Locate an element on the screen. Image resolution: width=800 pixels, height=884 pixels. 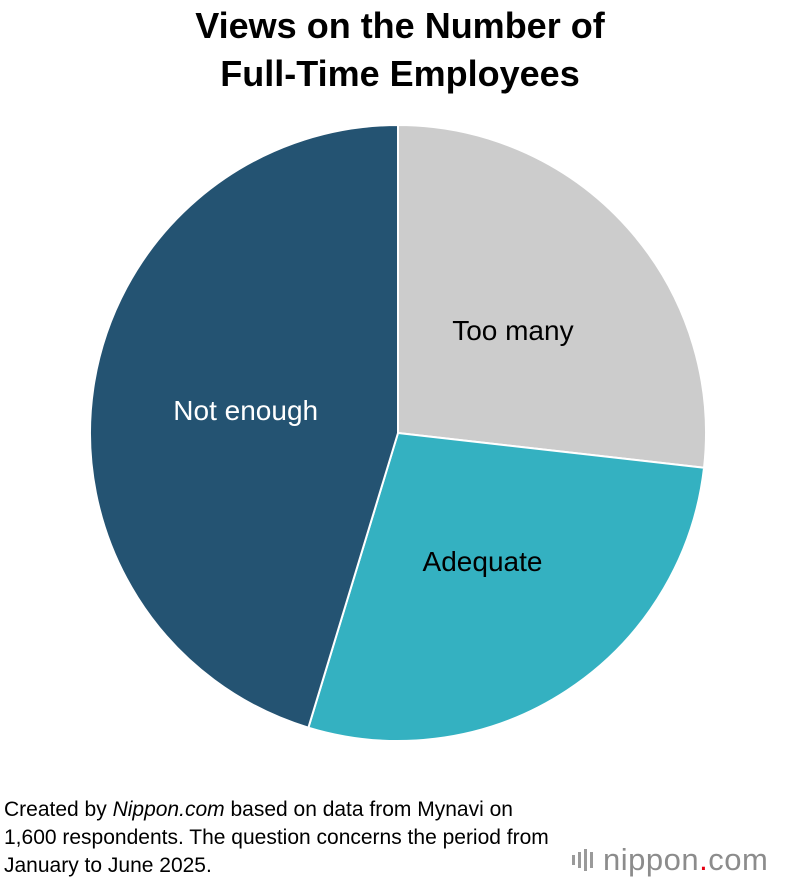
logo-domain: com is located at coordinates (738, 859).